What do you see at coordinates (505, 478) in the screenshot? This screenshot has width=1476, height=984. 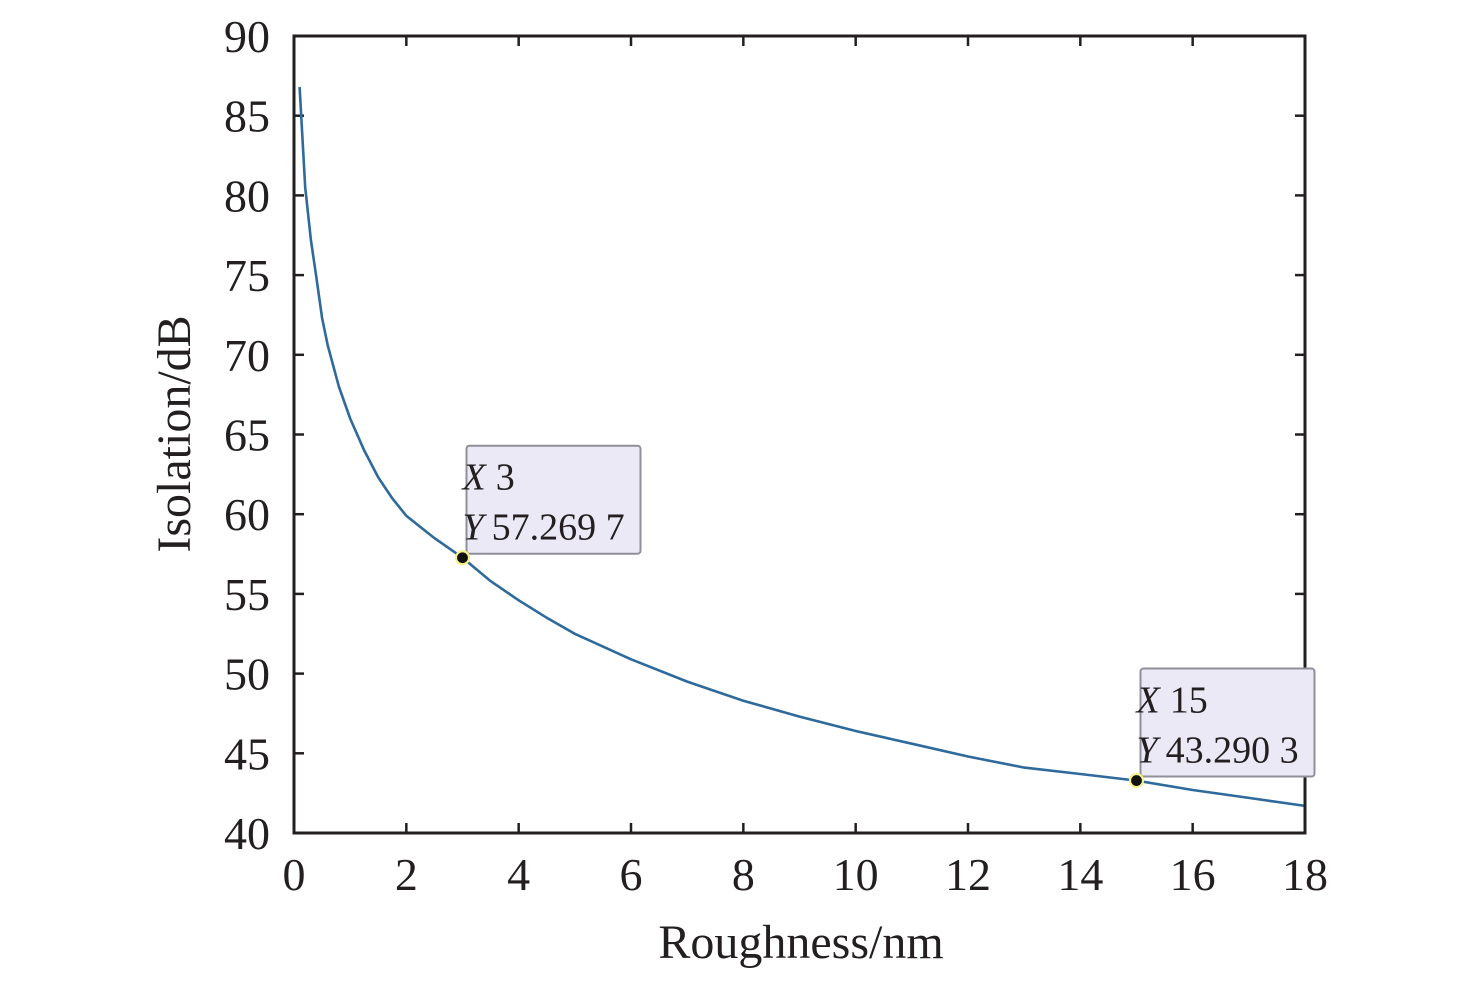 I see `datatip-x-value: 3` at bounding box center [505, 478].